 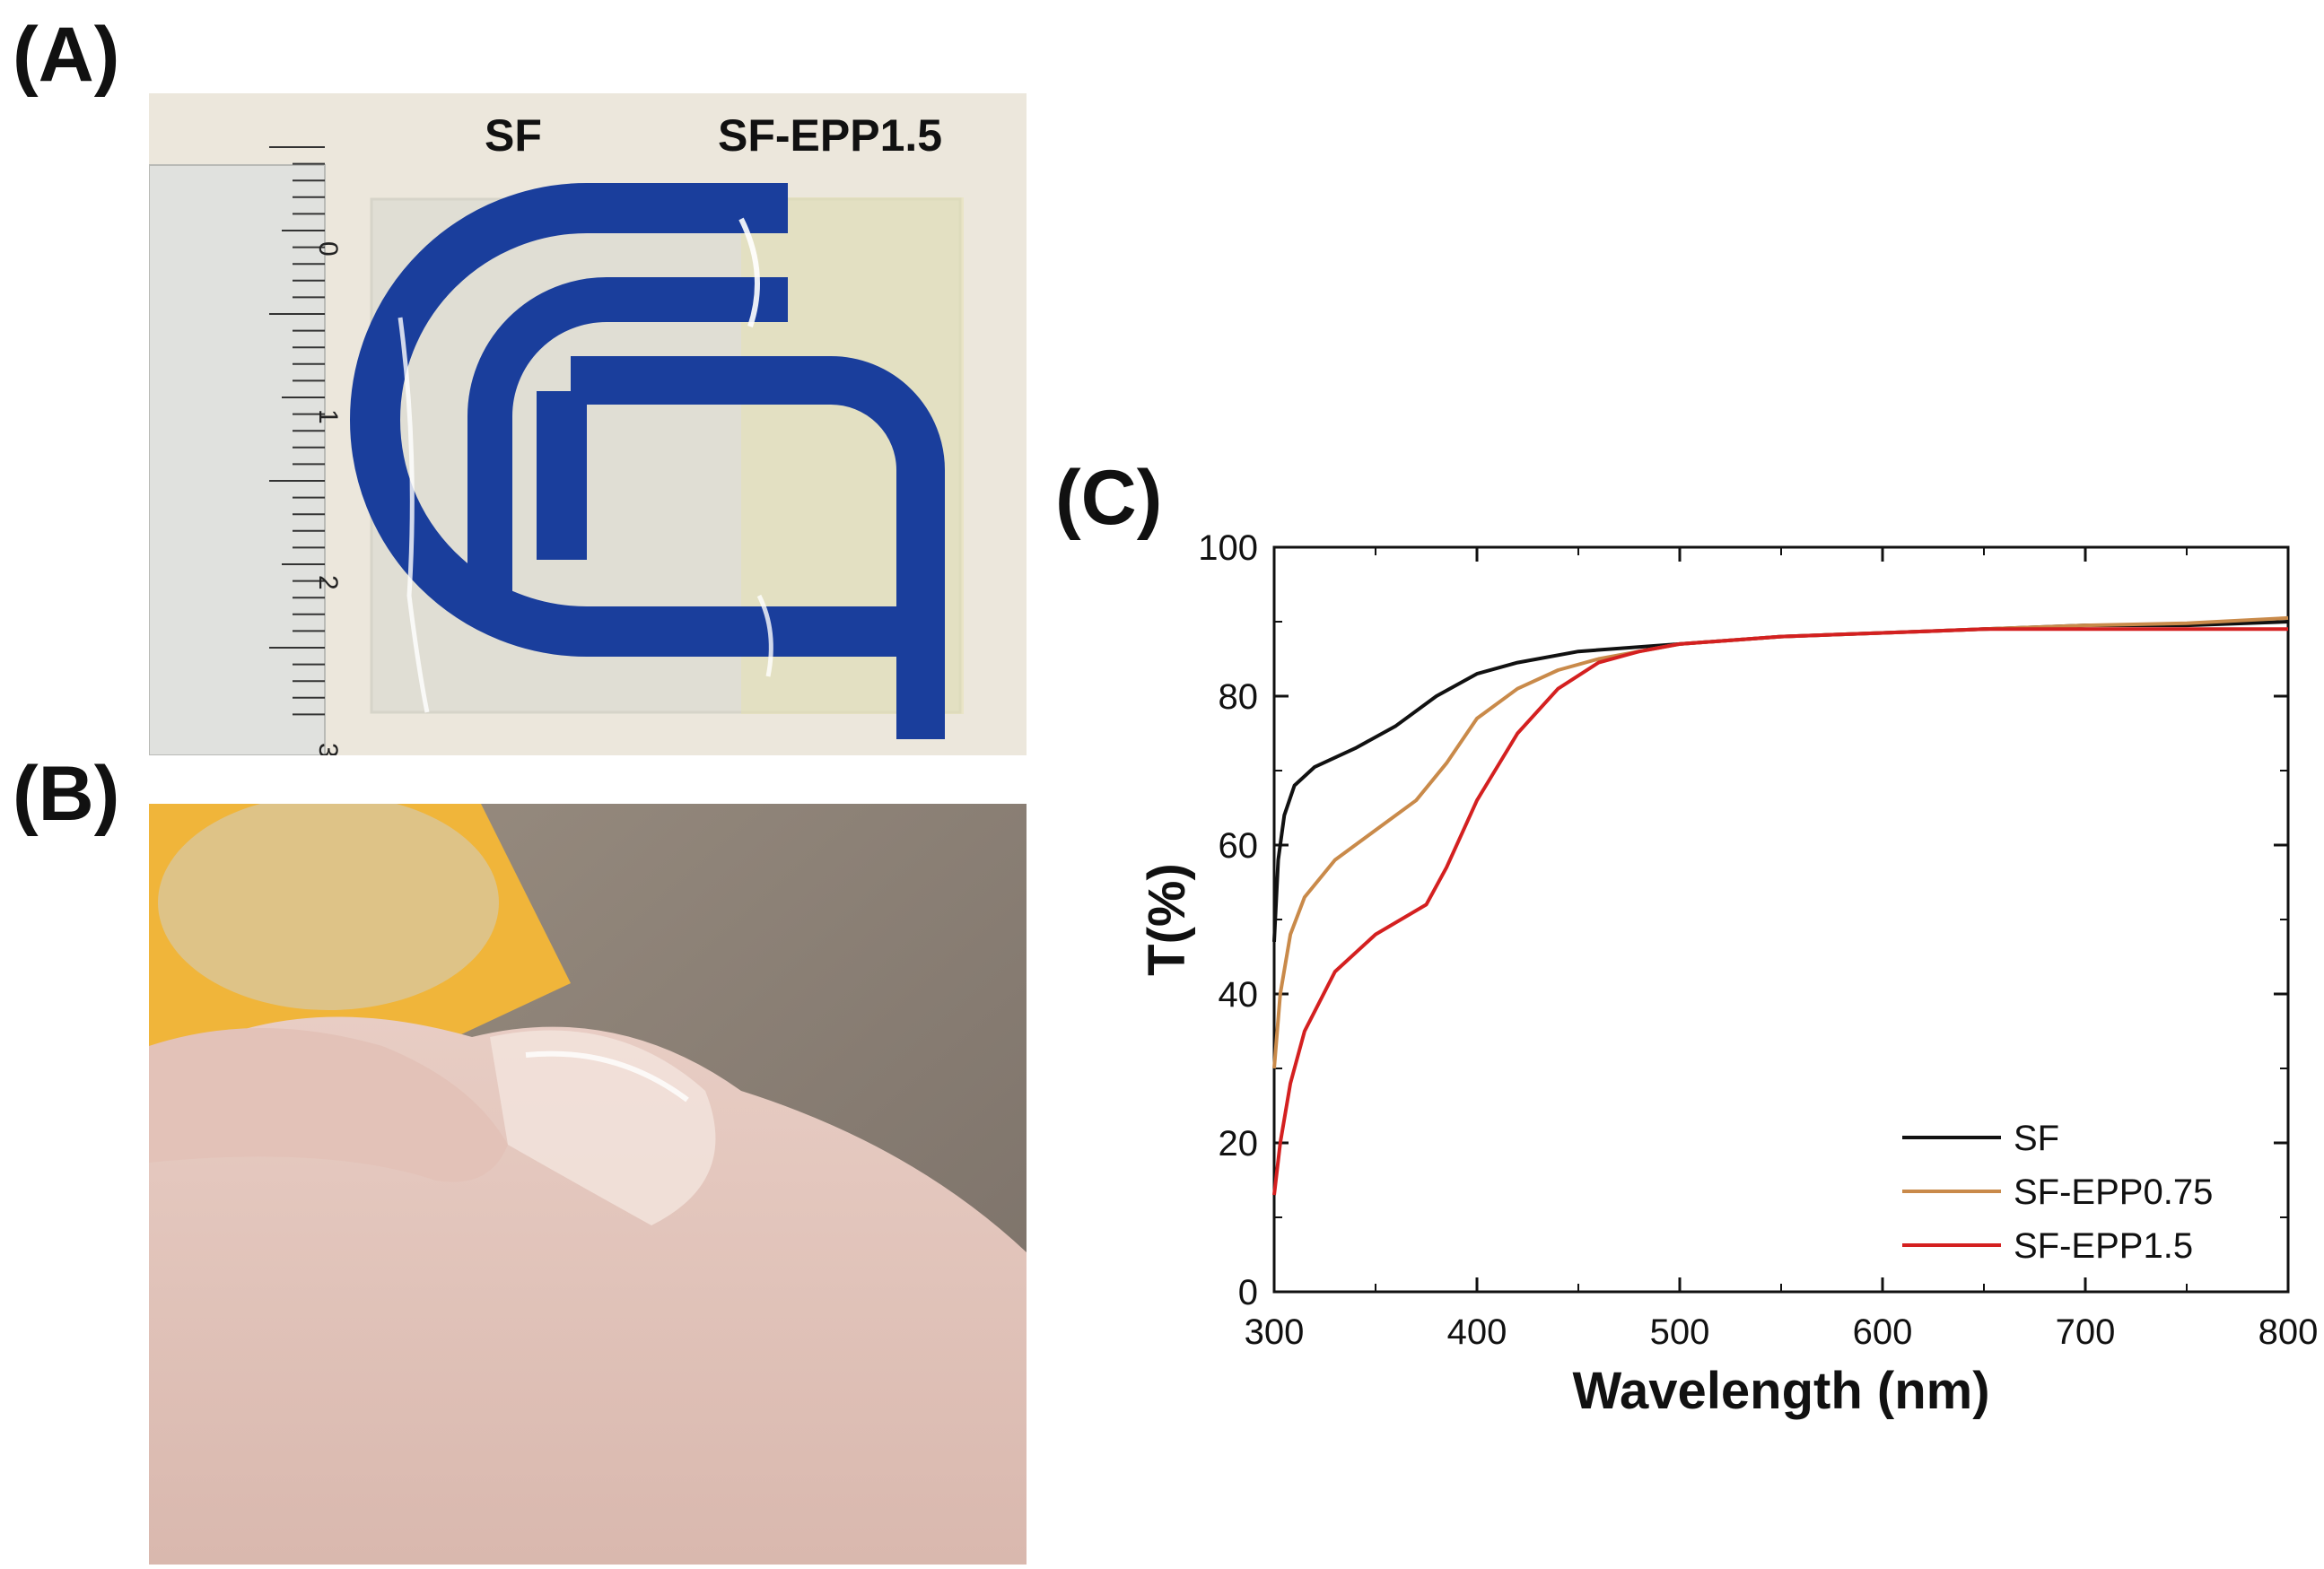 What do you see at coordinates (1239, 697) in the screenshot?
I see `y-tick-label: 80` at bounding box center [1239, 697].